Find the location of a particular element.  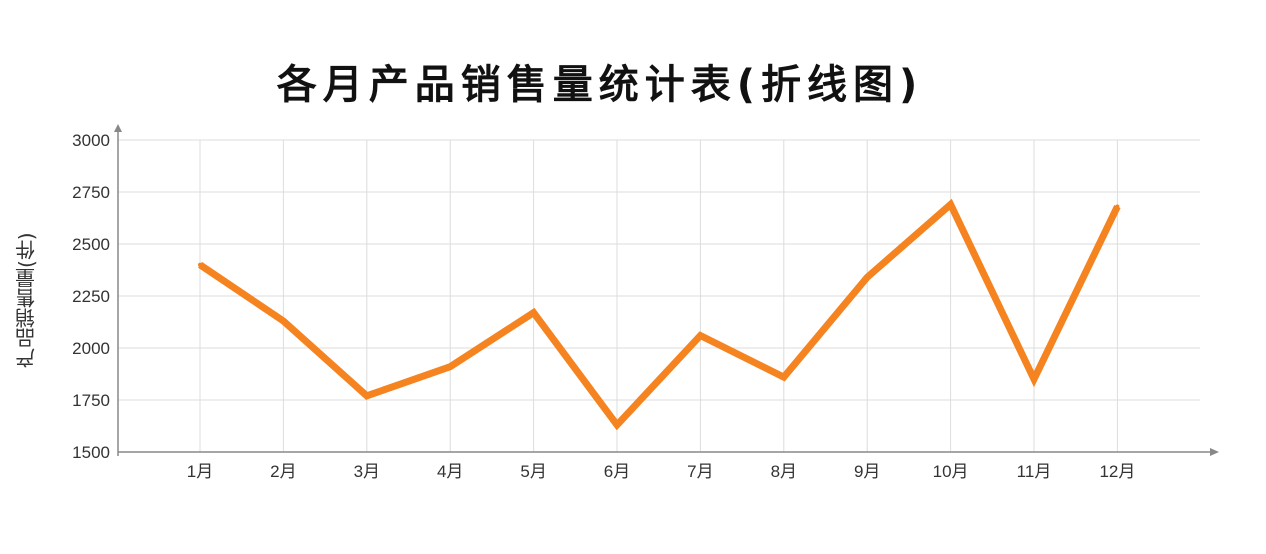

x-tick-label: 2月 is located at coordinates (283, 471).